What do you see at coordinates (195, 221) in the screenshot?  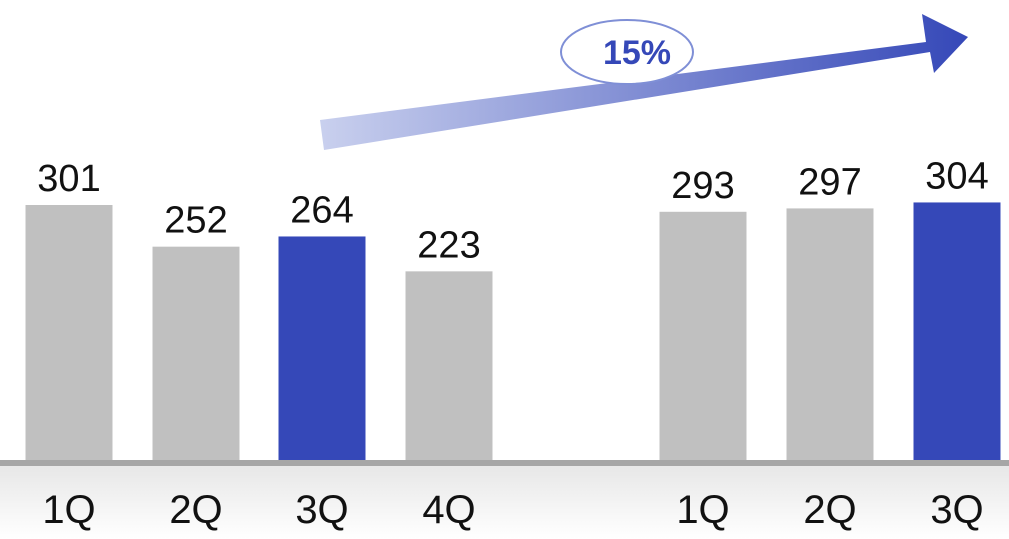 I see `value-label-g1-2q: 252` at bounding box center [195, 221].